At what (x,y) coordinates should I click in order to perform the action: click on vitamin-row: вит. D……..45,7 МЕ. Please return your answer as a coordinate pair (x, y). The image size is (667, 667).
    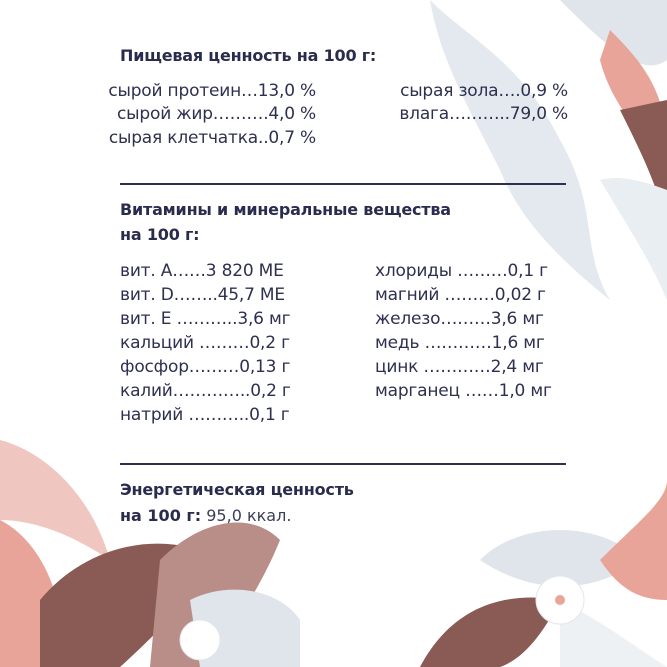
    Looking at the image, I should click on (202, 295).